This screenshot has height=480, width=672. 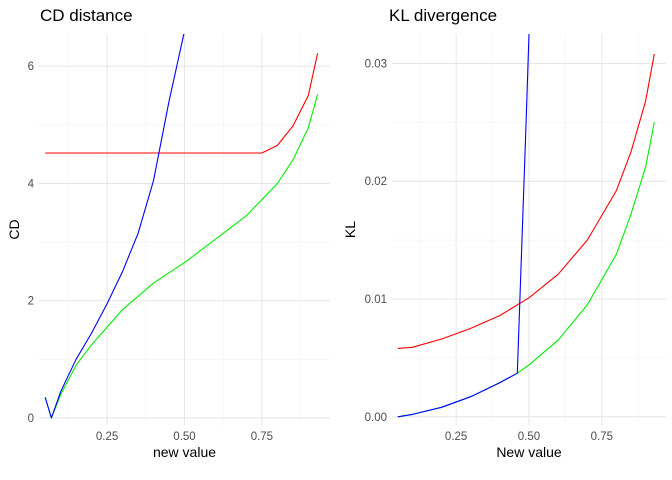 I want to click on y-tick-label: 0.02, so click(x=376, y=182).